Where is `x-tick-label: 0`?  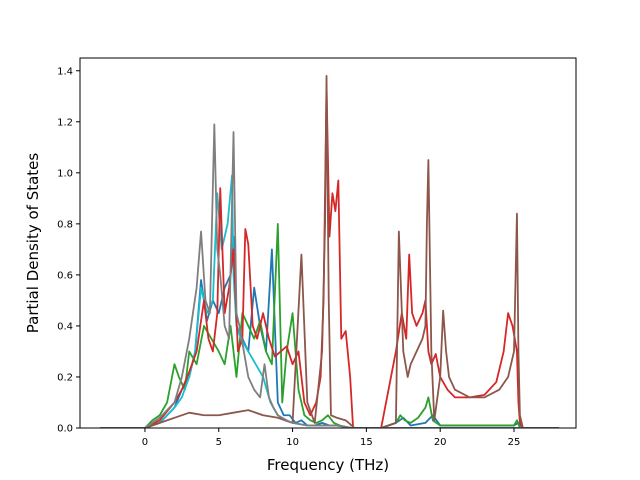
x-tick-label: 0 is located at coordinates (145, 442).